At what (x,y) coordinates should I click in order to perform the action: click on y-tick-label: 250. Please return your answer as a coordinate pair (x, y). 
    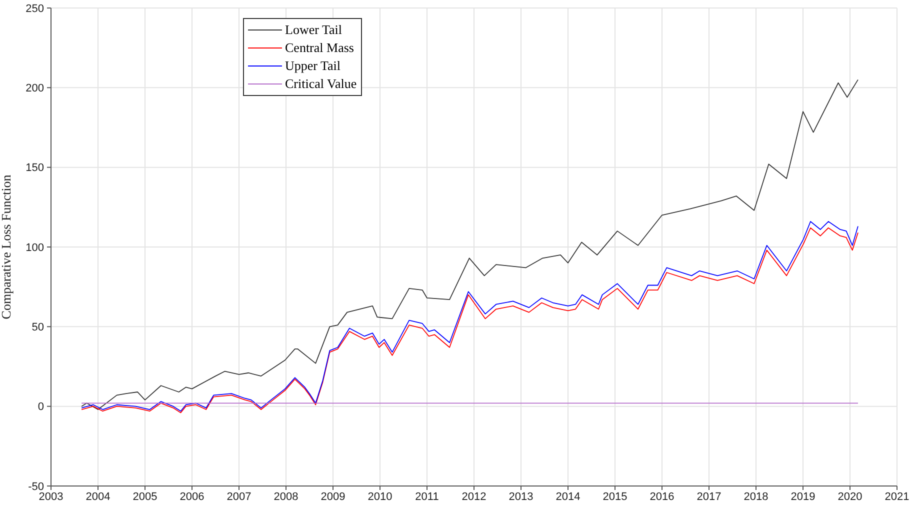
    Looking at the image, I should click on (35, 8).